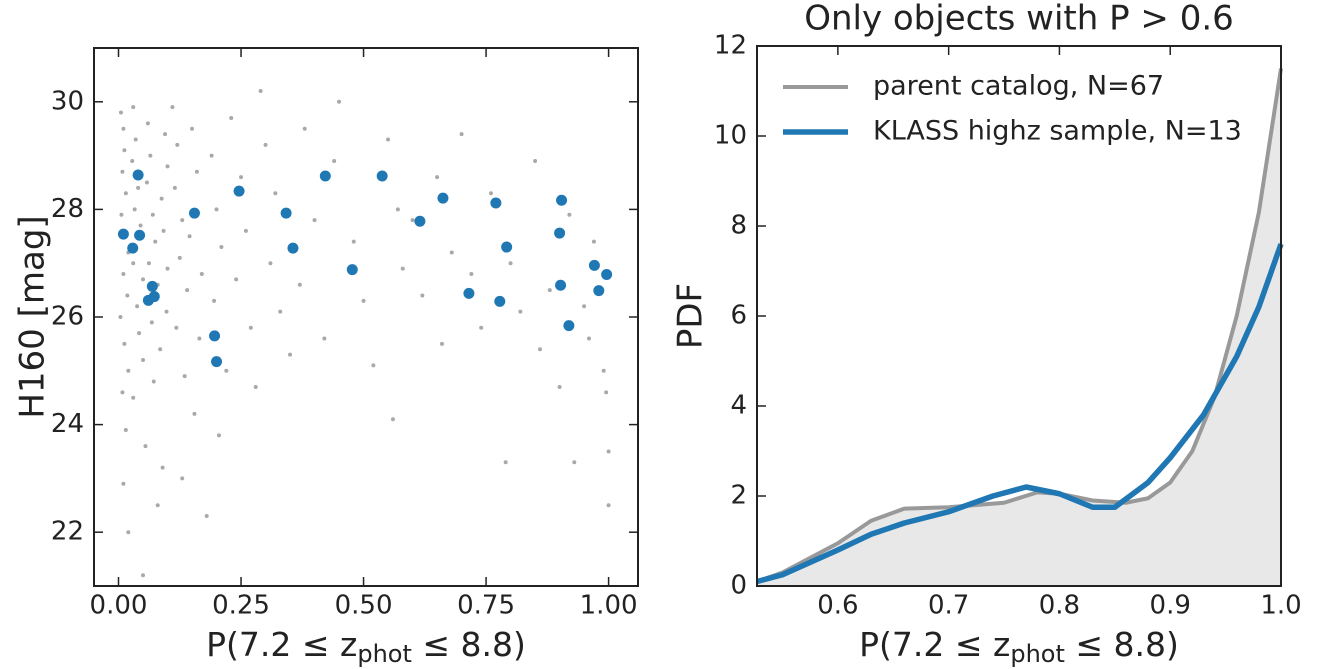 This screenshot has width=1319, height=669. I want to click on legend-label: KLASS highz sample, N=13, so click(1057, 131).